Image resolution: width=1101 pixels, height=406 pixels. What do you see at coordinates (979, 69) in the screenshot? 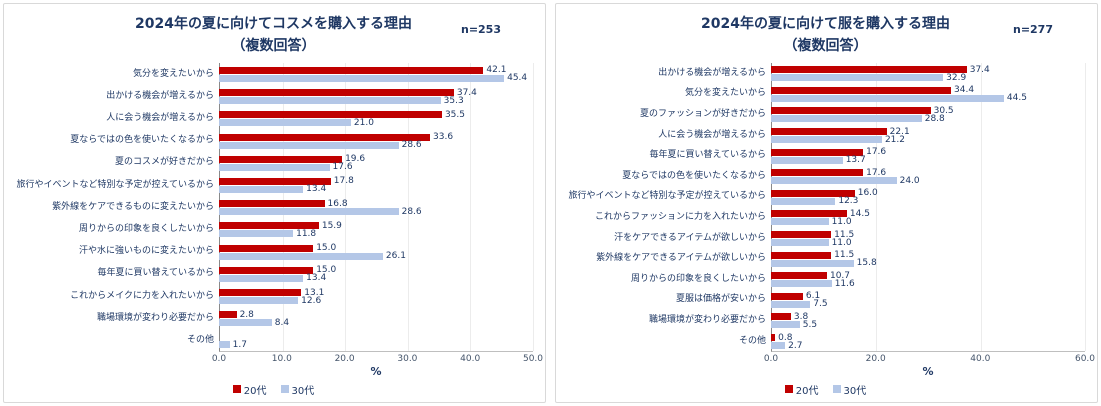
I see `value-label: 37.4` at bounding box center [979, 69].